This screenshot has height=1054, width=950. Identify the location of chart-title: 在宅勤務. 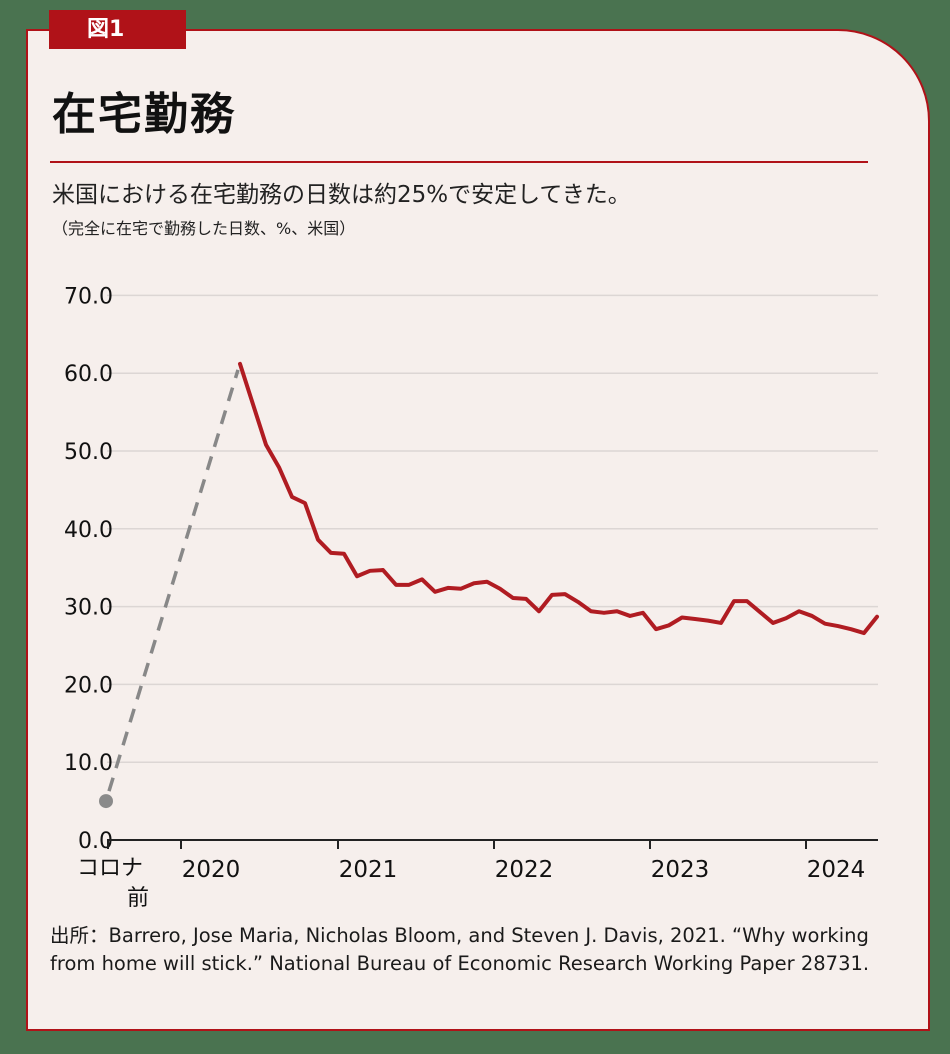
(144, 114).